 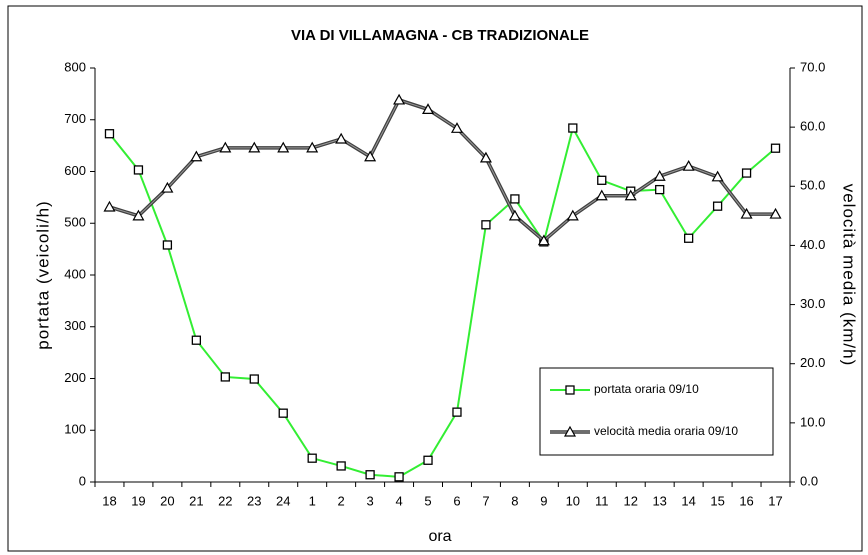 What do you see at coordinates (341, 500) in the screenshot?
I see `x-tick-label: 2` at bounding box center [341, 500].